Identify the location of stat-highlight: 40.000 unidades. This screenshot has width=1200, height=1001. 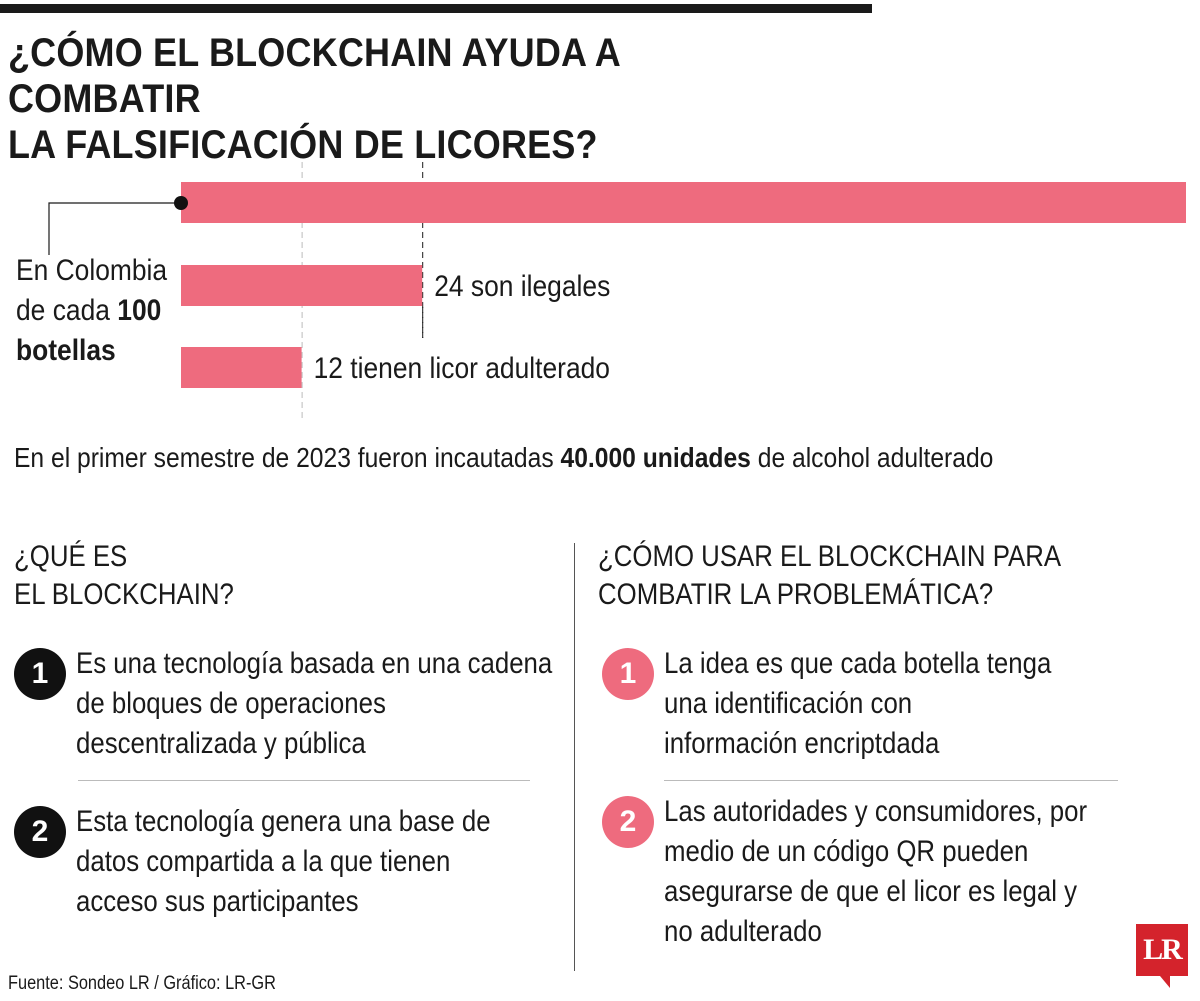
(655, 457).